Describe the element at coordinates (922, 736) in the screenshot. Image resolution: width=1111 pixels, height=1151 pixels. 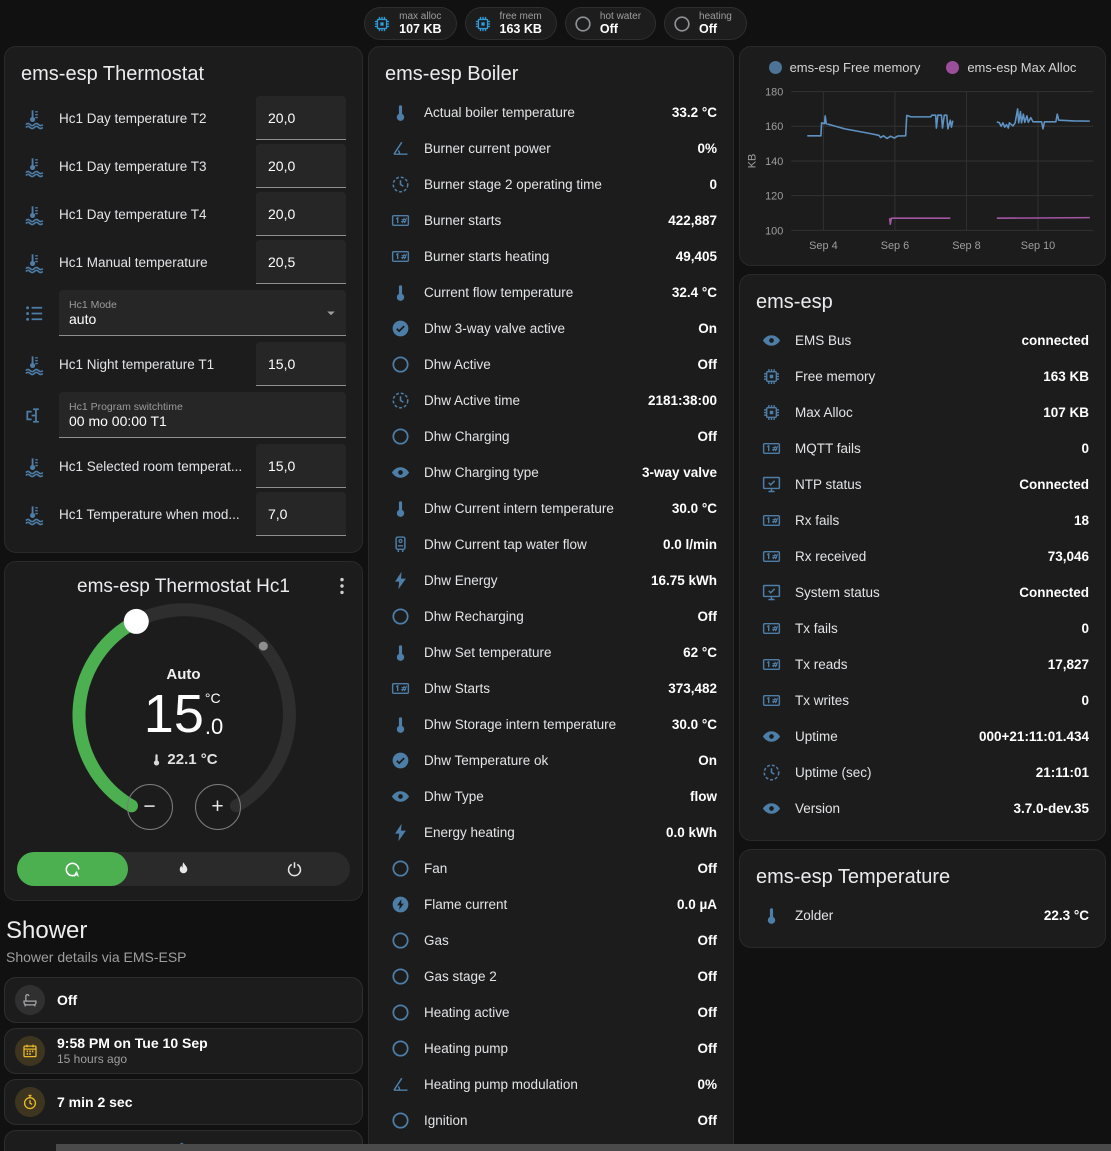
I see `entity-row: Uptime 000+21:11:01.434` at that location.